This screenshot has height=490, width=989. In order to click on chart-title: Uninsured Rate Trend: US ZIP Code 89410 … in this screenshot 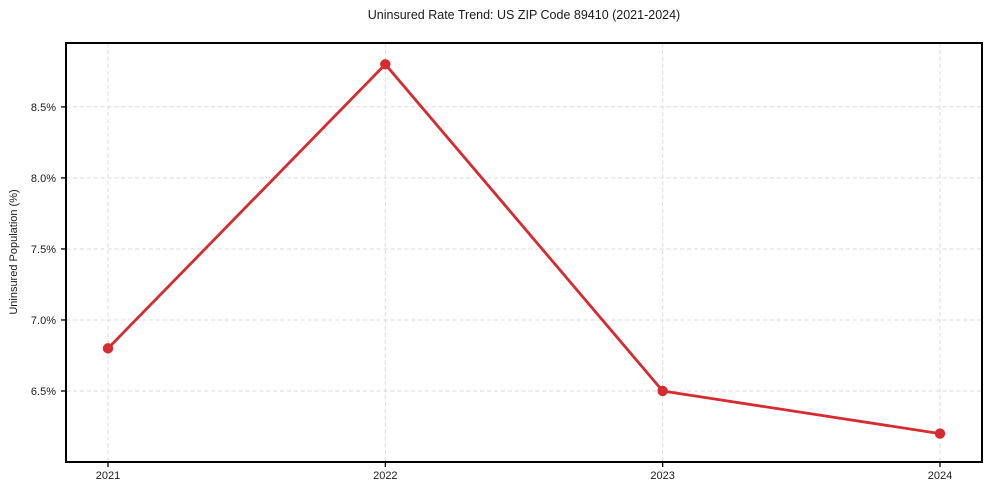, I will do `click(524, 15)`.